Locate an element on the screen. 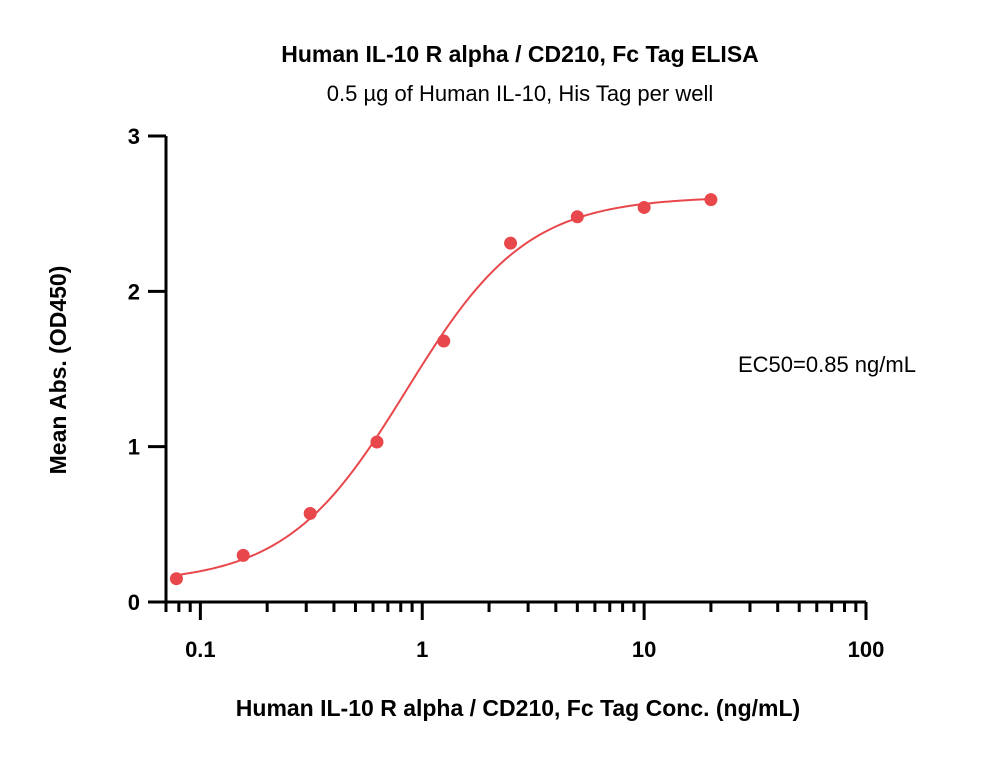 The image size is (1000, 759). x-tick-label: 1 is located at coordinates (422, 649).